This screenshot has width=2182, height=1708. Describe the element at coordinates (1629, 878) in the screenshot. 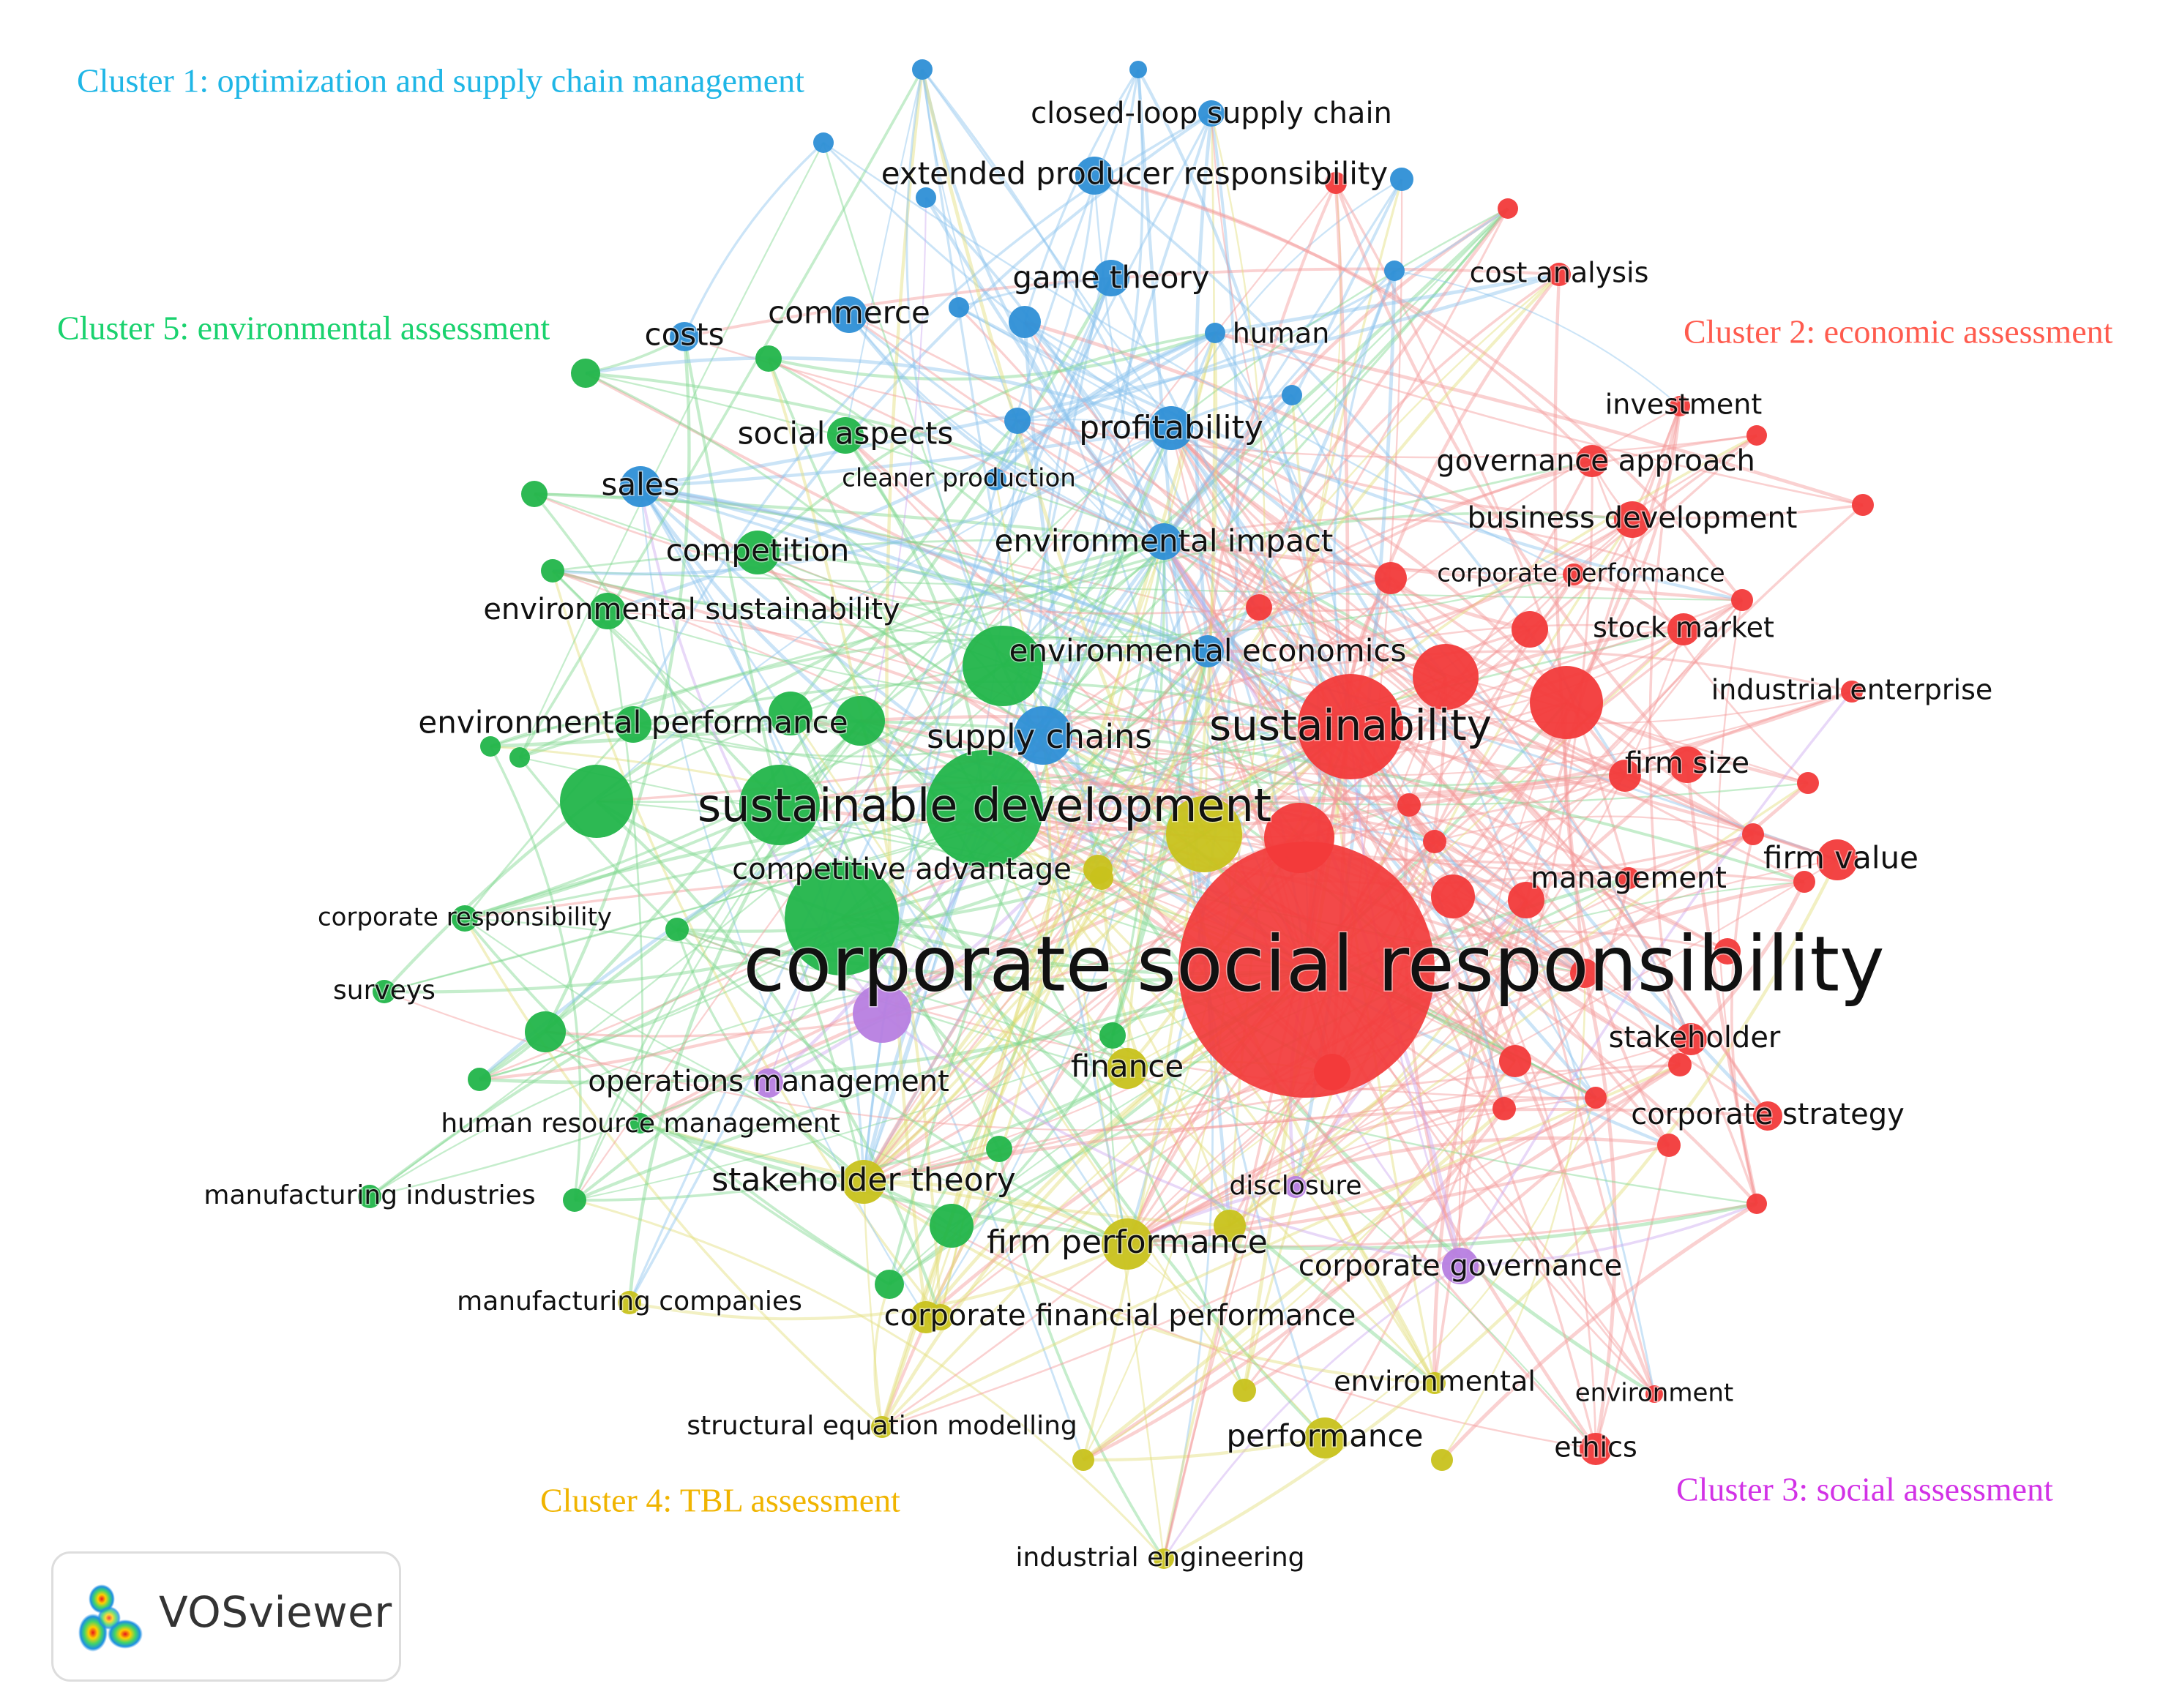

I see `keyword-label: management` at that location.